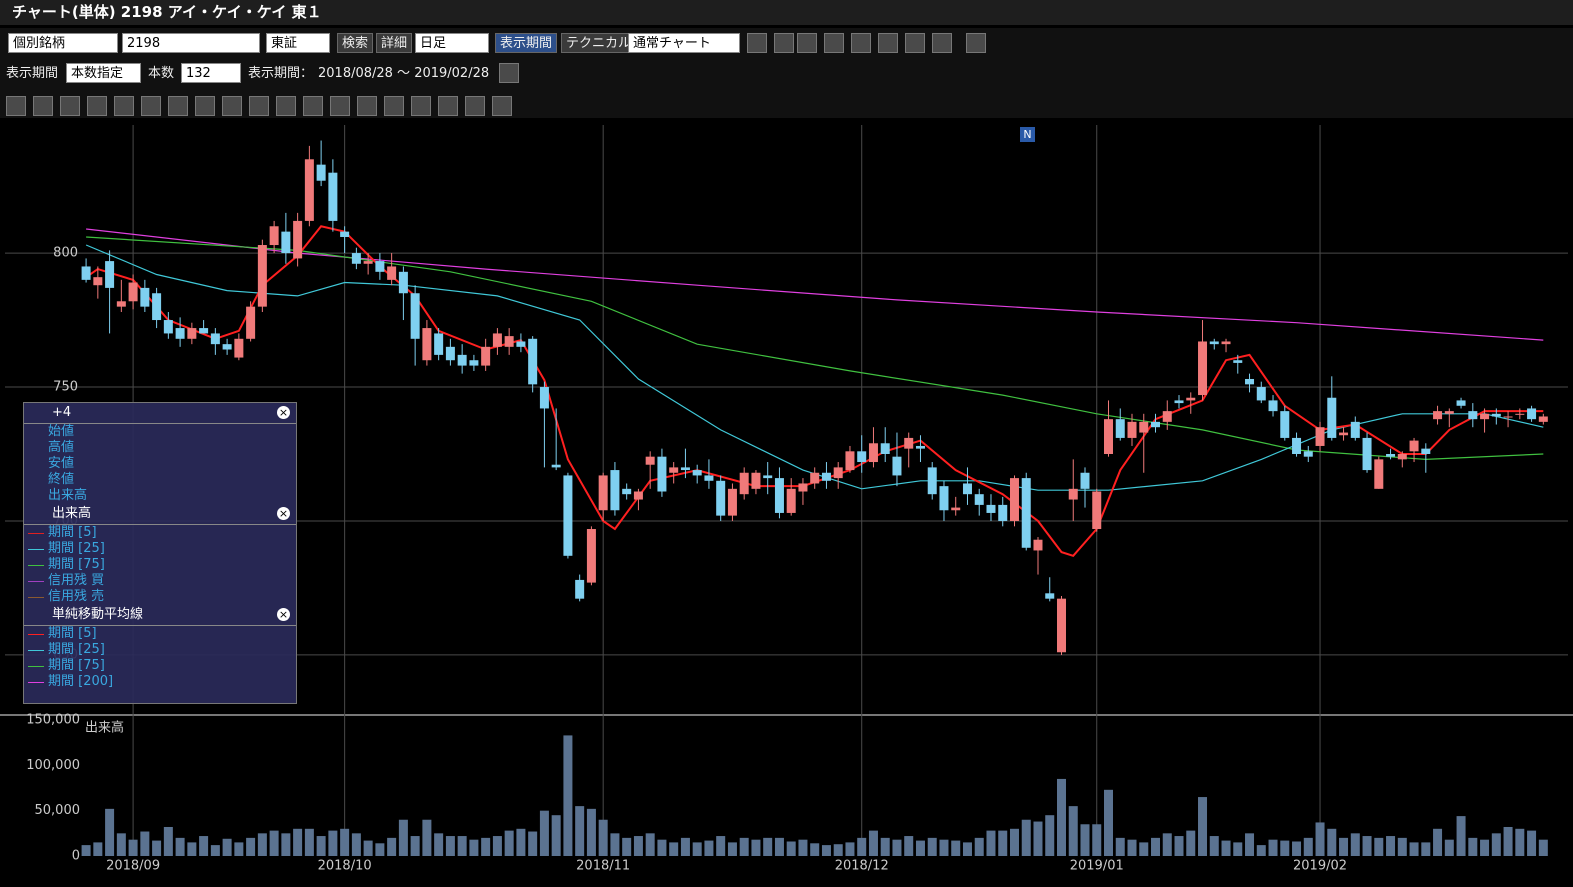 This screenshot has height=887, width=1573. I want to click on chart-type-select: 通常チャート, so click(684, 43).